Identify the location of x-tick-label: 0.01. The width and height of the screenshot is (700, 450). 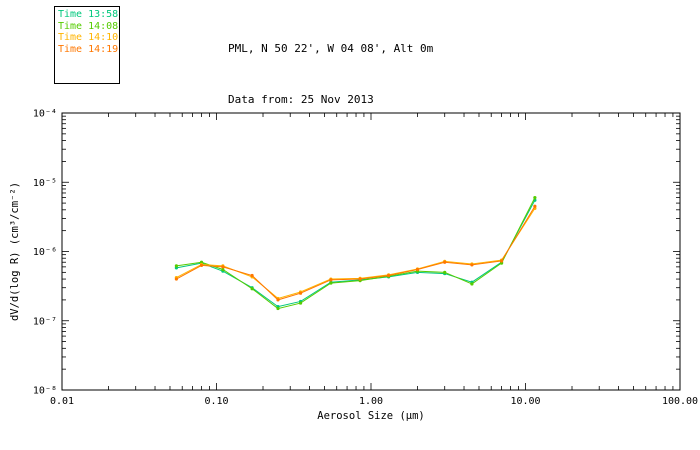
(62, 401).